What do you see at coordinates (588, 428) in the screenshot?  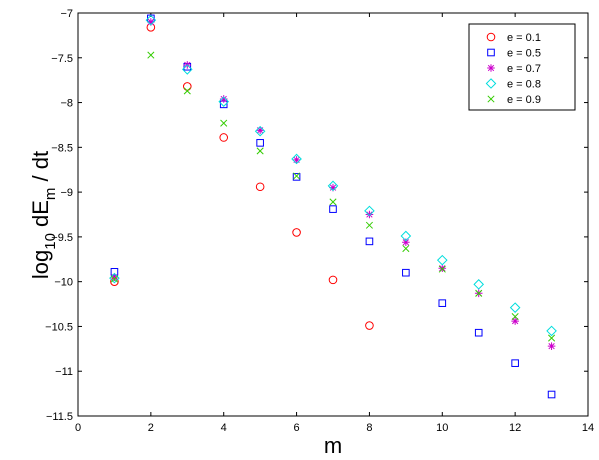 I see `x-tick-label: 14` at bounding box center [588, 428].